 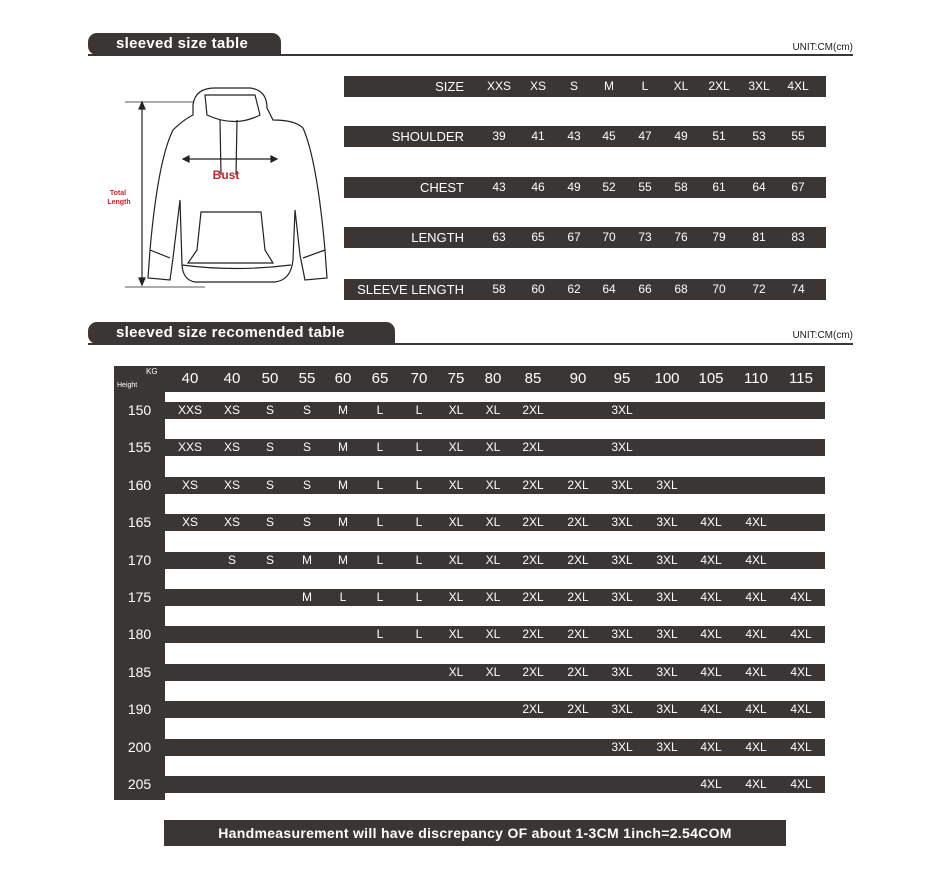 I want to click on recommended-row-185: 185 XL XL 2XL 2XL 3XL 3XL 4XL 4XL 4XL, so click(x=469, y=672).